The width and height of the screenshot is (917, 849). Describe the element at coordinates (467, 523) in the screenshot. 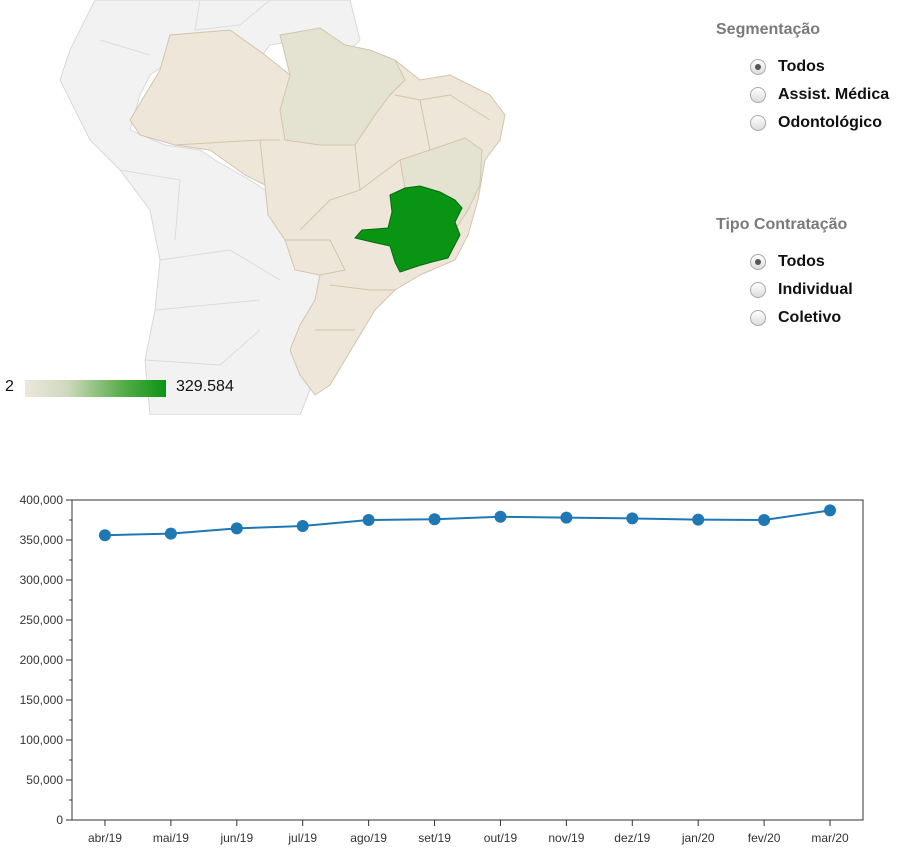

I see `series-line` at that location.